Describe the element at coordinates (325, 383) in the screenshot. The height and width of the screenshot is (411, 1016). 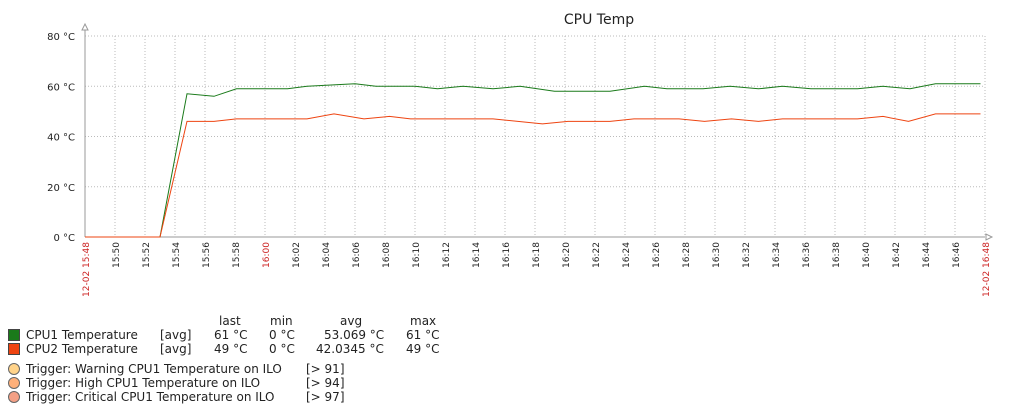
I see `trigger-value: [> 94]` at that location.